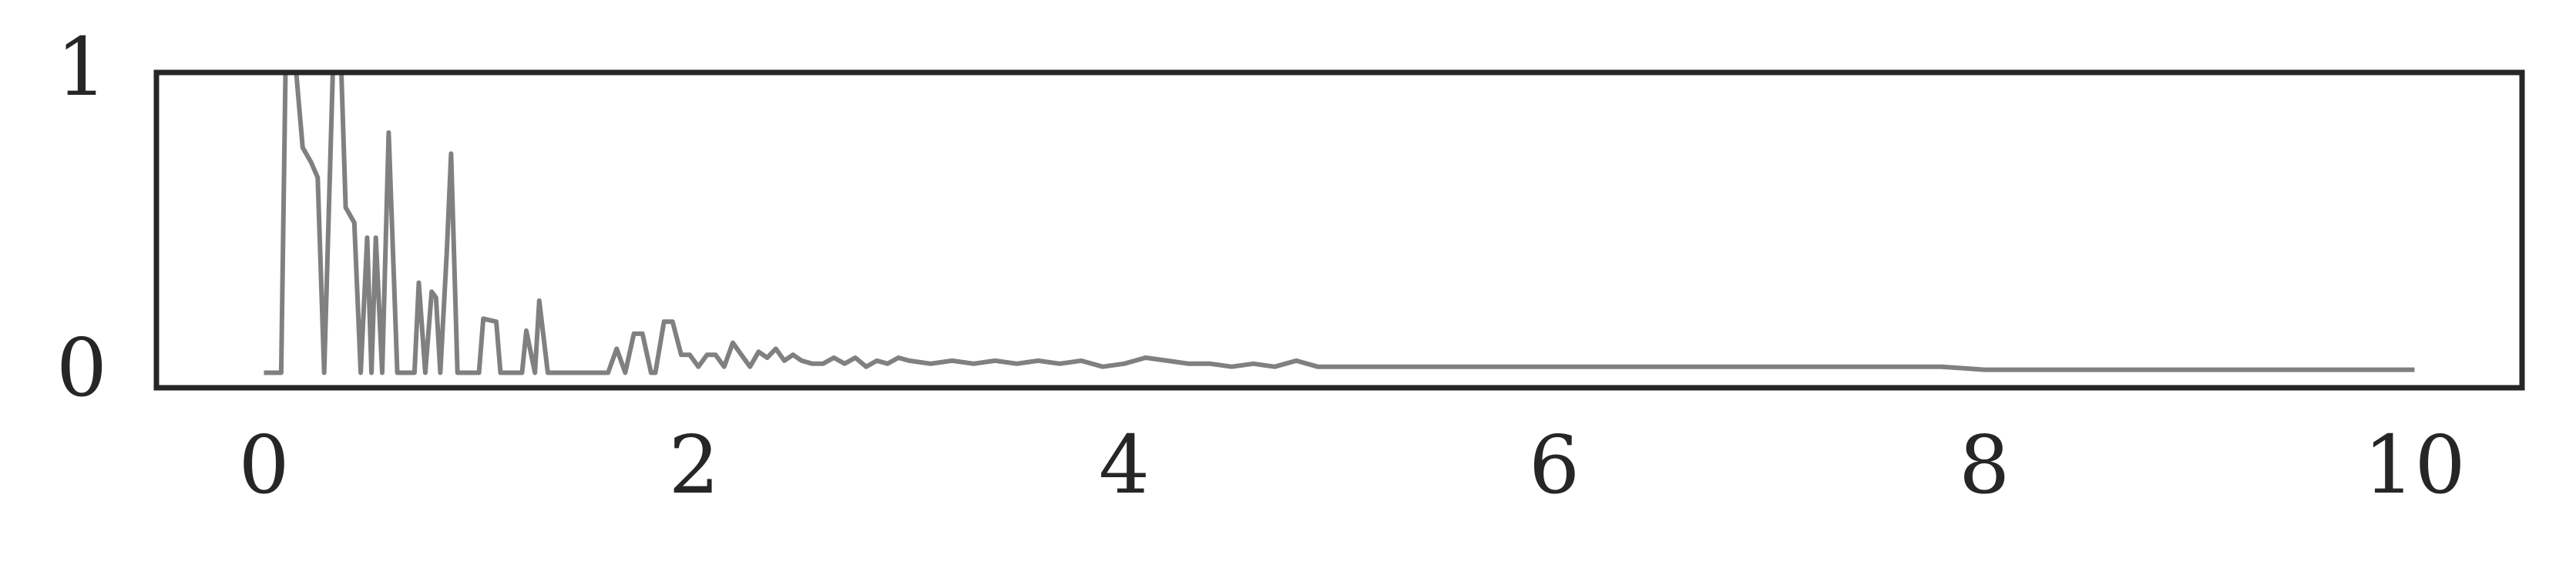 The image size is (2576, 572). Describe the element at coordinates (81, 67) in the screenshot. I see `y-tick-label: 1` at that location.